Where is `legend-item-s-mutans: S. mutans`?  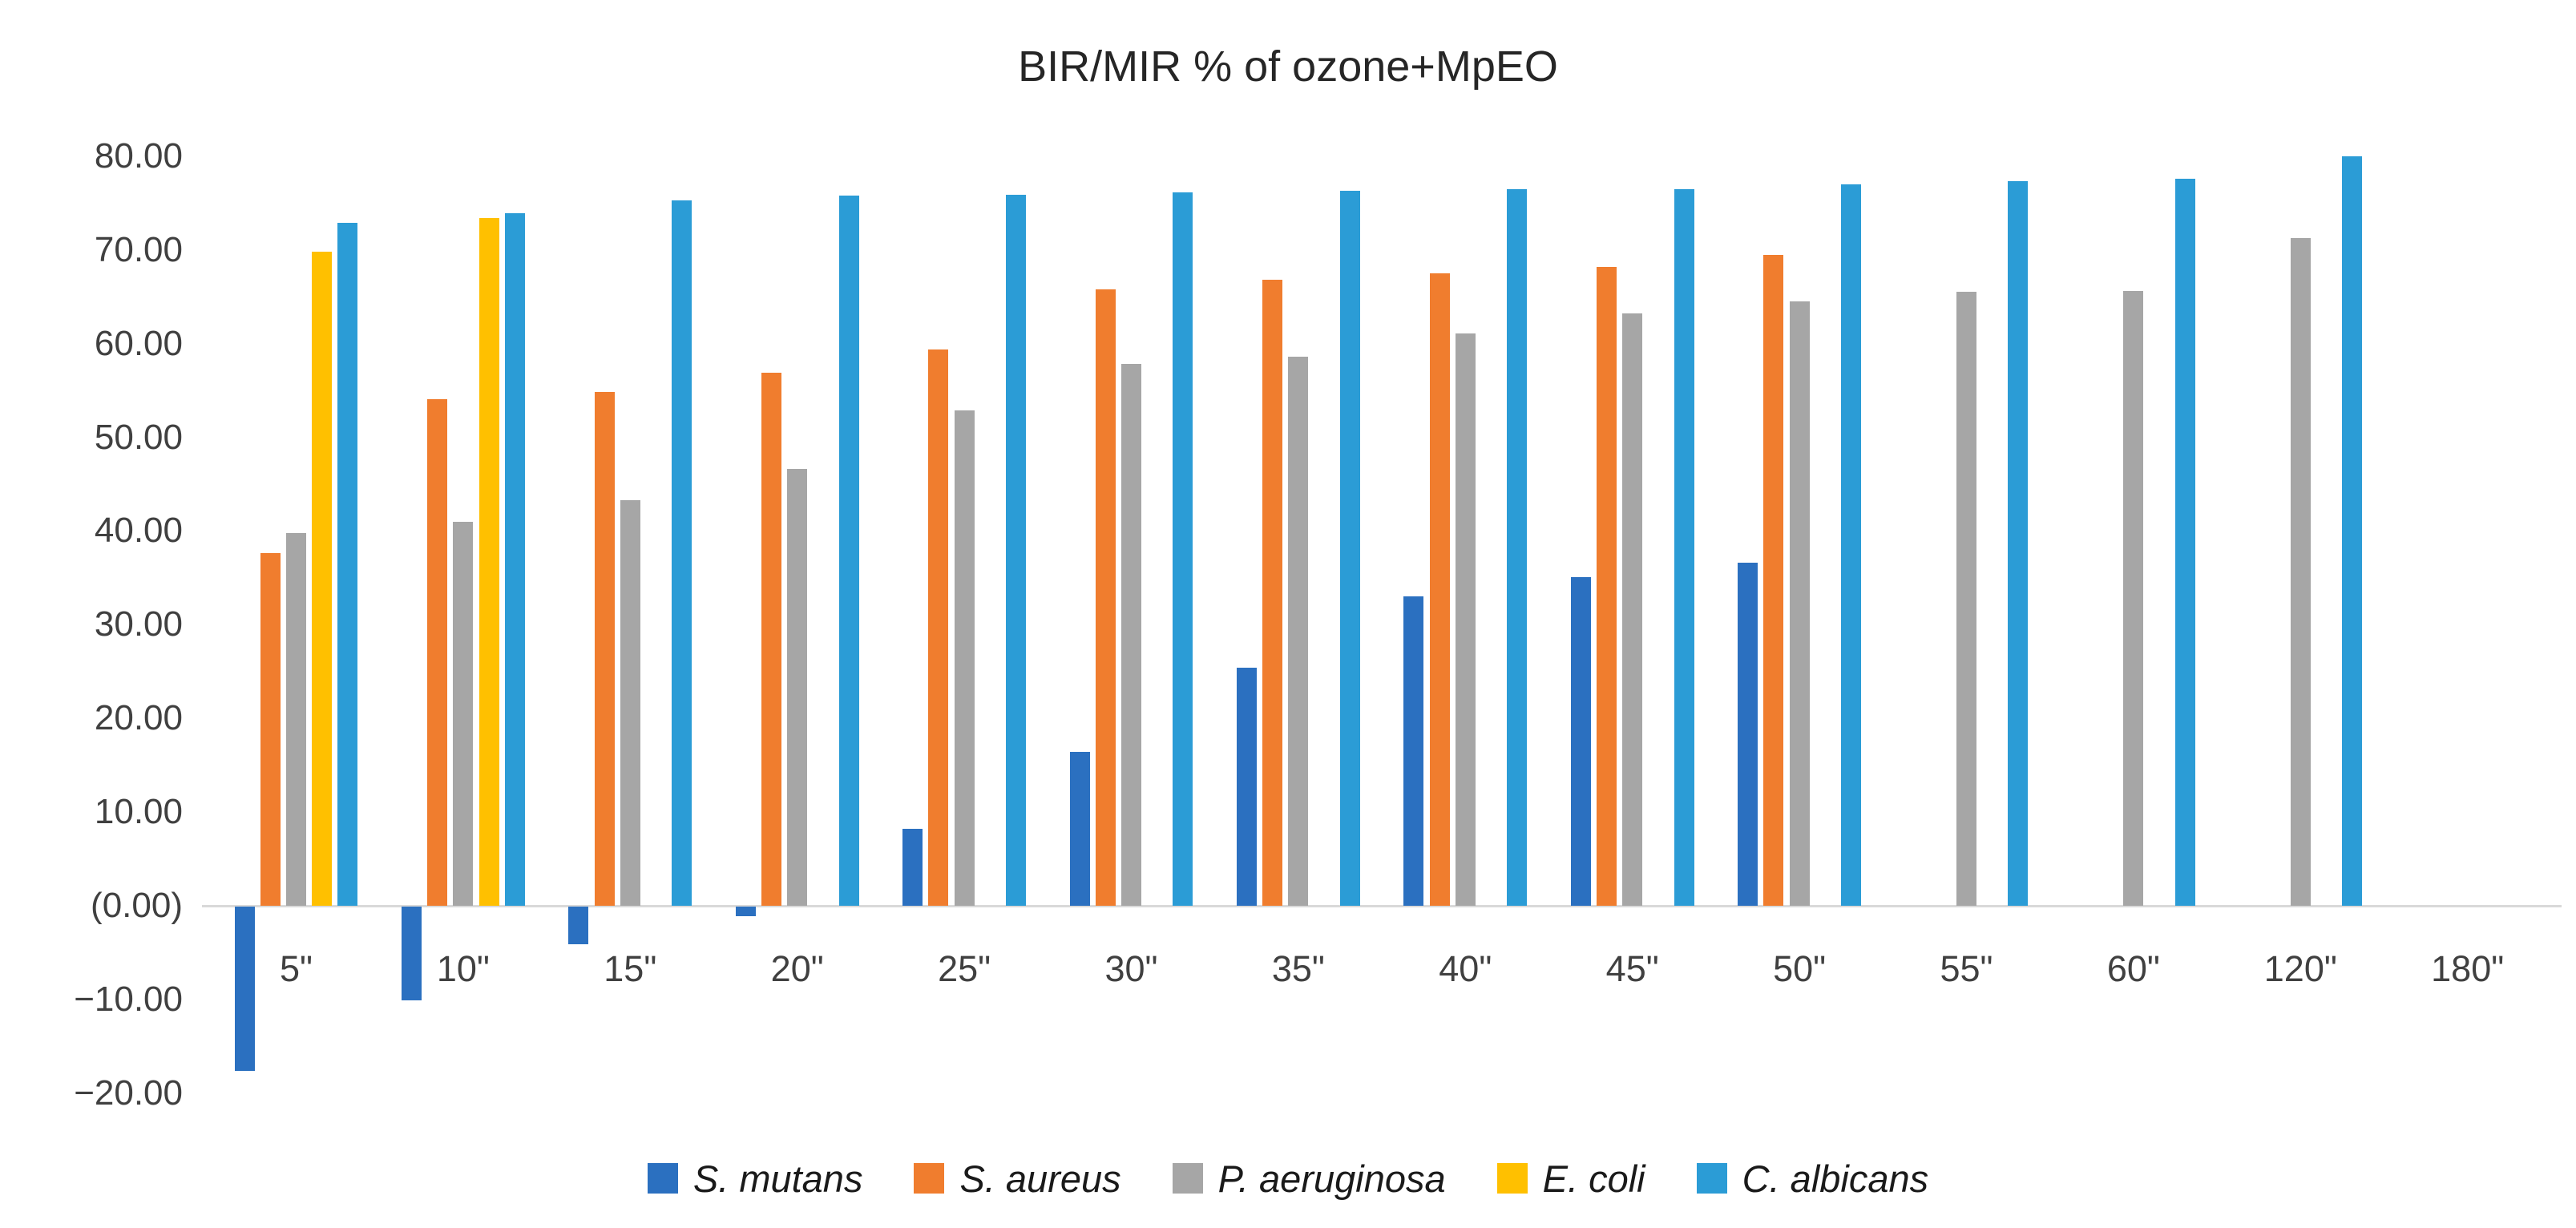 legend-item-s-mutans: S. mutans is located at coordinates (755, 1179).